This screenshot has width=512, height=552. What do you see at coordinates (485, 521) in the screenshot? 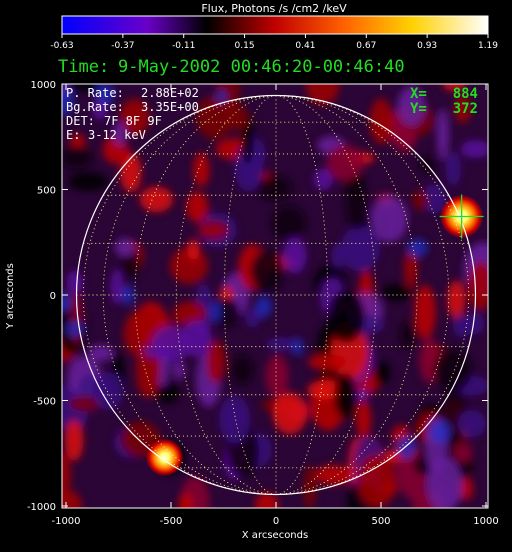
I see `x-tick-label: 1000` at bounding box center [485, 521].